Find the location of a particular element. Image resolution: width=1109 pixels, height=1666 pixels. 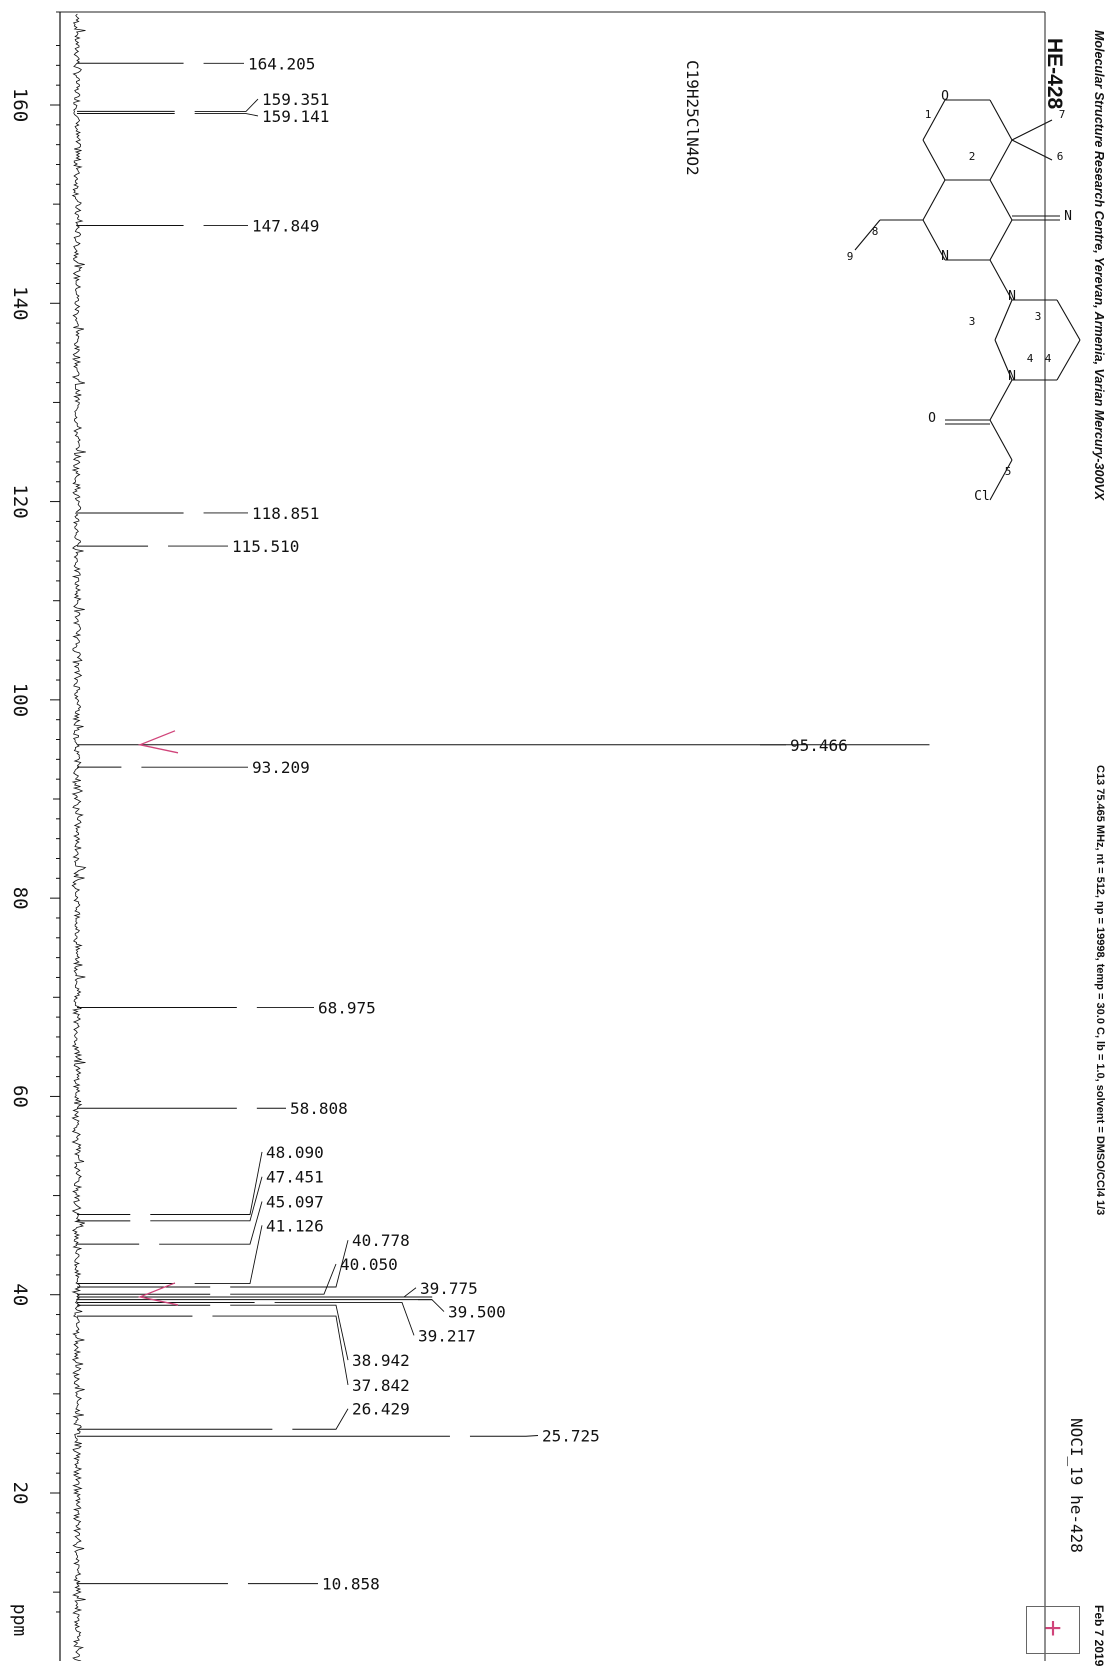

axis-tick-label: 140 is located at coordinates (20, 303).